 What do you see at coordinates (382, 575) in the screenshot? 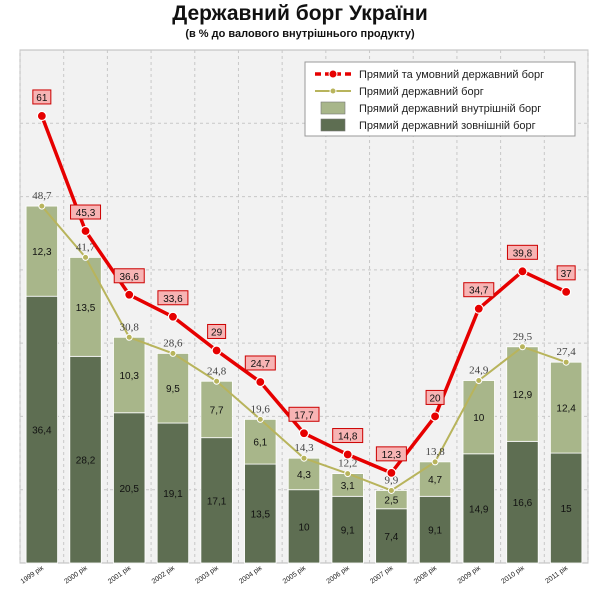
I see `x-tick-label: 2007 рік` at bounding box center [382, 575].